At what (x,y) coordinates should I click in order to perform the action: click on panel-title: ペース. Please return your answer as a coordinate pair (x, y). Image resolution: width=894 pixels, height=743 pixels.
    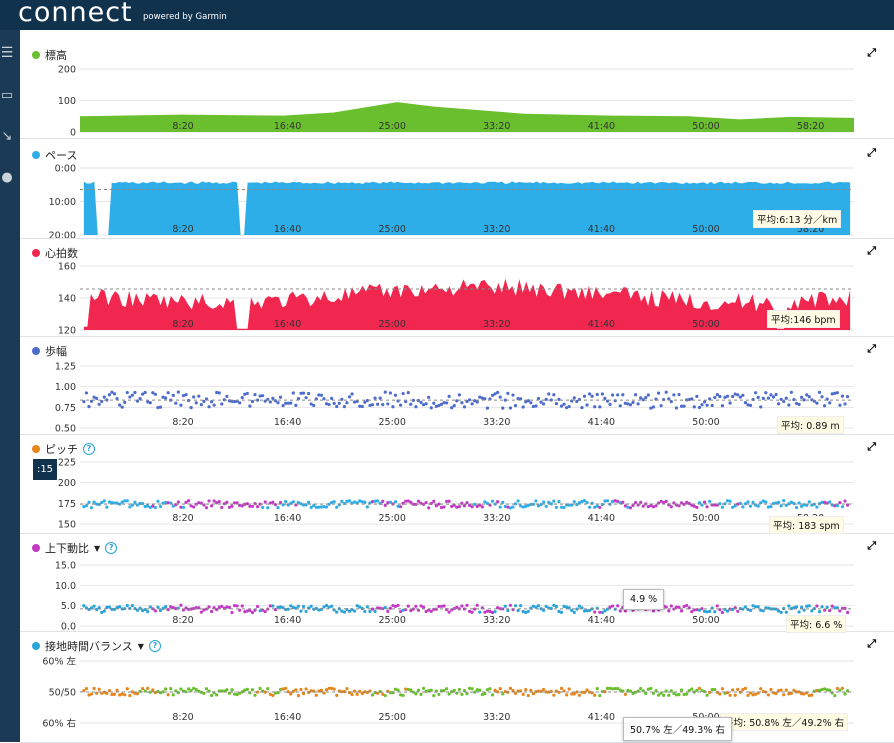
    Looking at the image, I should click on (54, 155).